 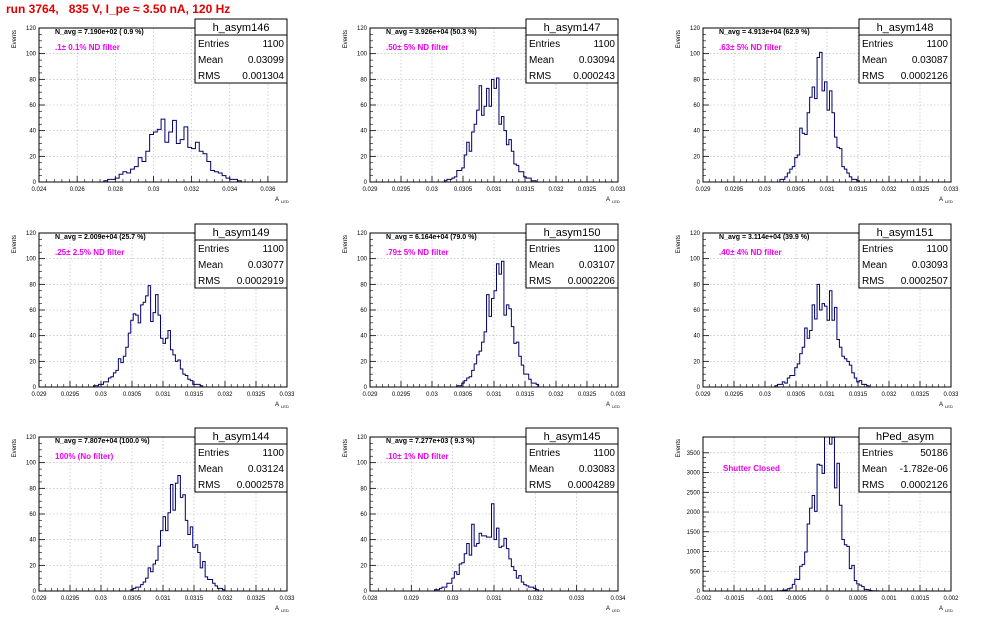 What do you see at coordinates (597, 469) in the screenshot?
I see `stats-value: 0.03083` at bounding box center [597, 469].